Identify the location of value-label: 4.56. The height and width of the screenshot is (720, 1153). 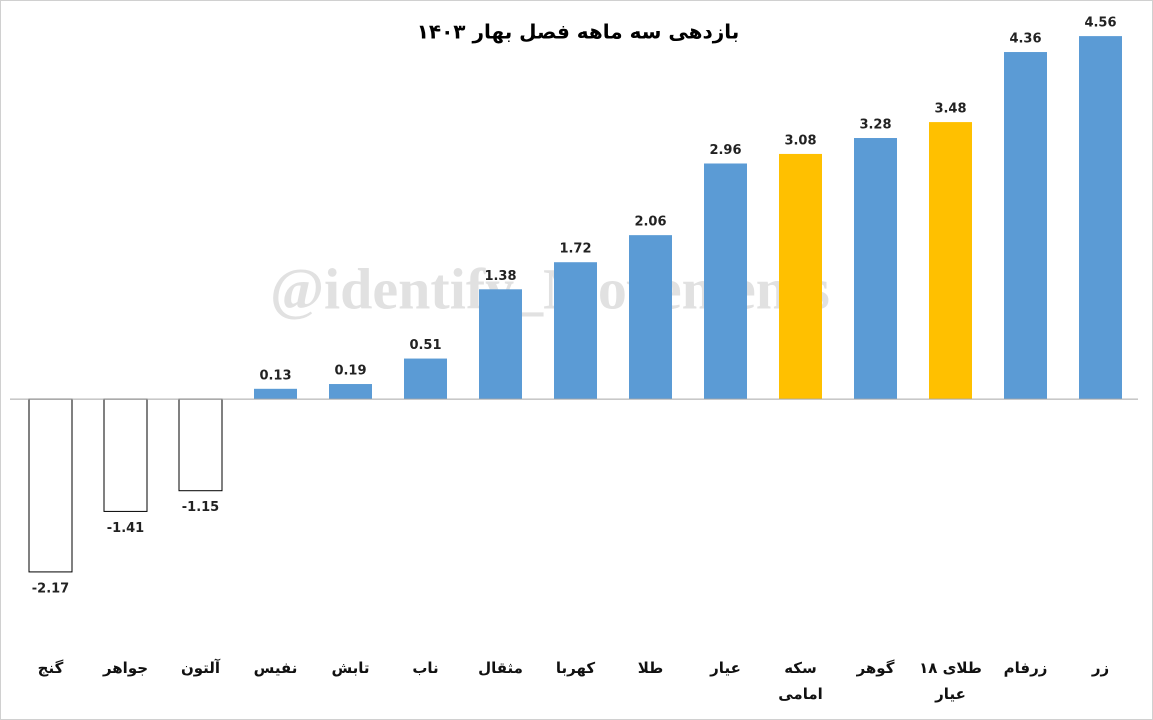
(1100, 23).